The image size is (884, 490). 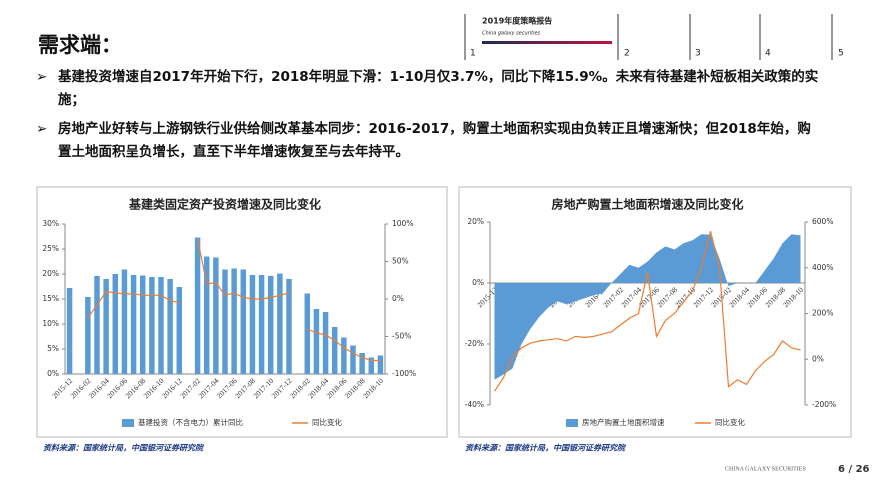 What do you see at coordinates (822, 221) in the screenshot?
I see `y2-tick-label: 600%` at bounding box center [822, 221].